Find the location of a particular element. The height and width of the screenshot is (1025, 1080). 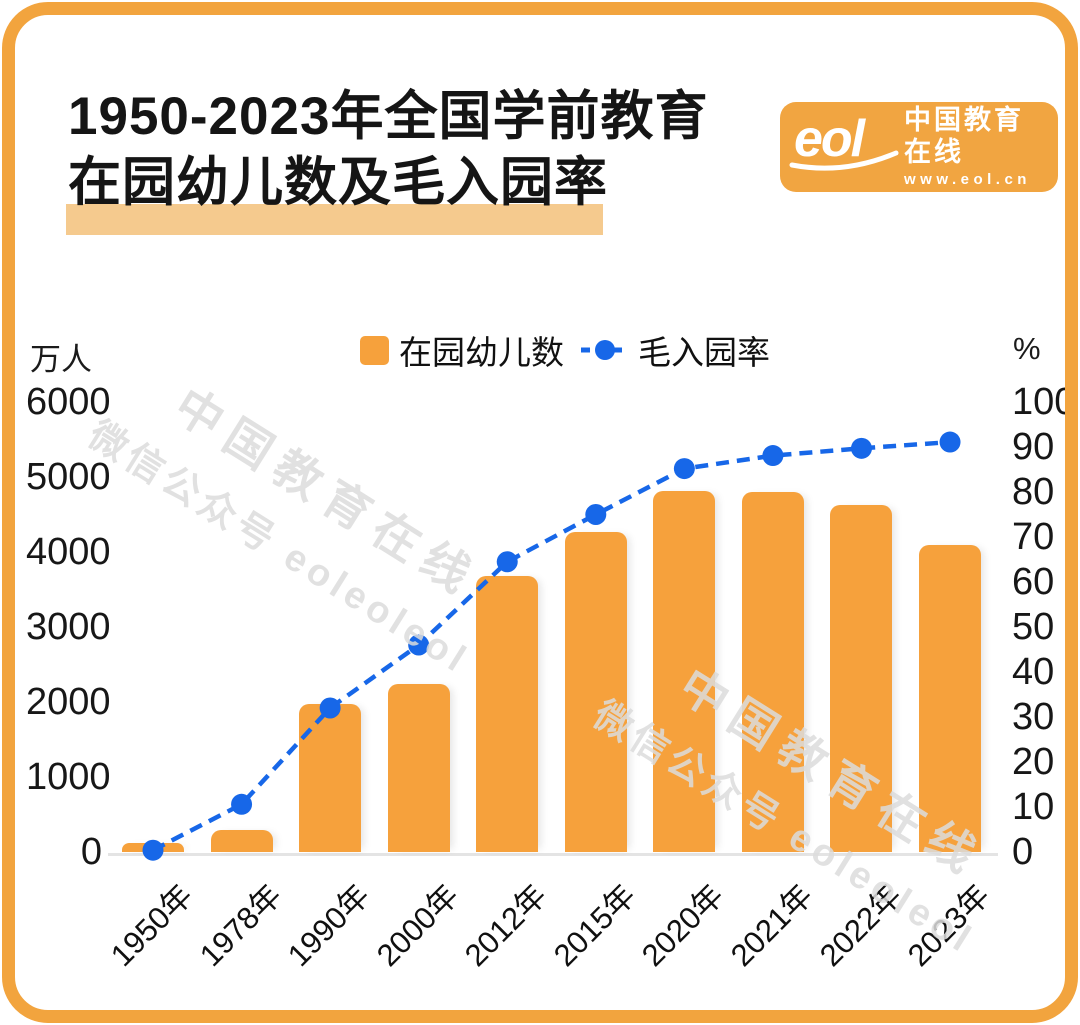

eol-wordmark-icon: eol is located at coordinates (844, 147).